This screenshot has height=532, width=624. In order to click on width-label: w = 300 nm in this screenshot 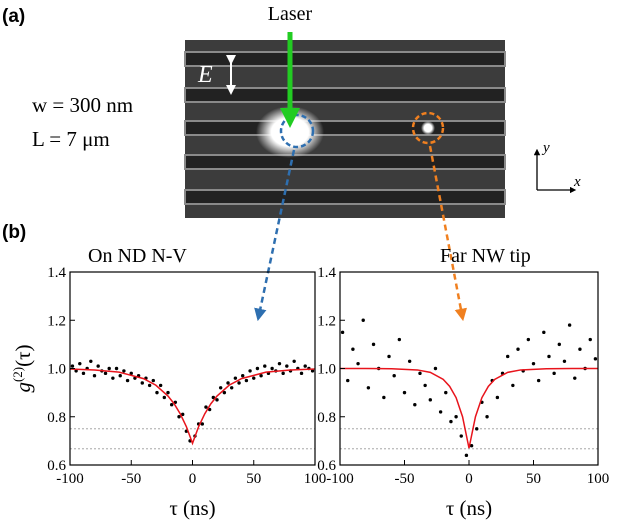, I will do `click(82, 105)`.